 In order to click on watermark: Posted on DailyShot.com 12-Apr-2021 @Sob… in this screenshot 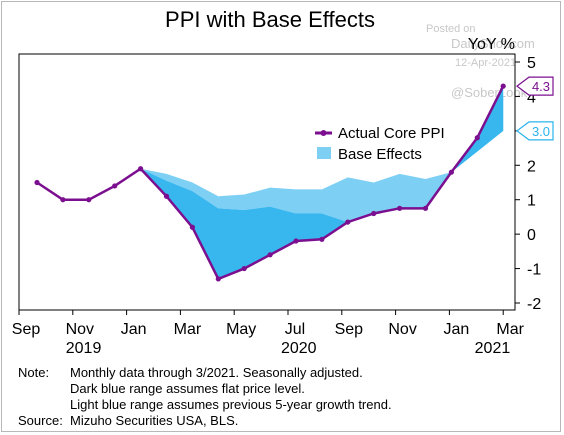, I will do `click(480, 61)`.